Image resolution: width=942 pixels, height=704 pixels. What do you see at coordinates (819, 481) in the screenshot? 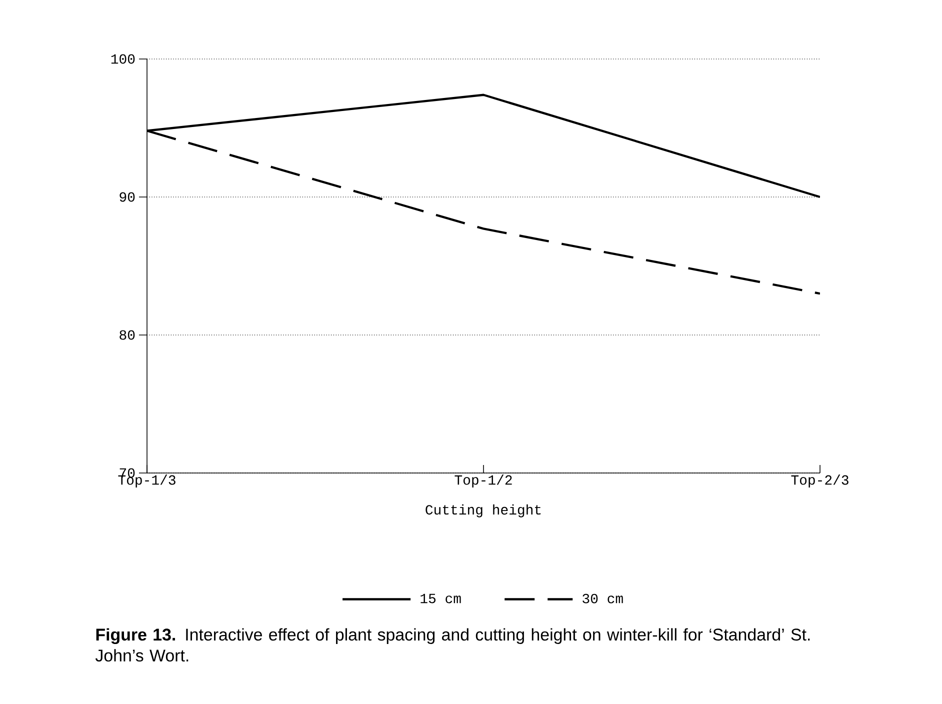
I see `x-tick-label: Top-2/3` at bounding box center [819, 481].